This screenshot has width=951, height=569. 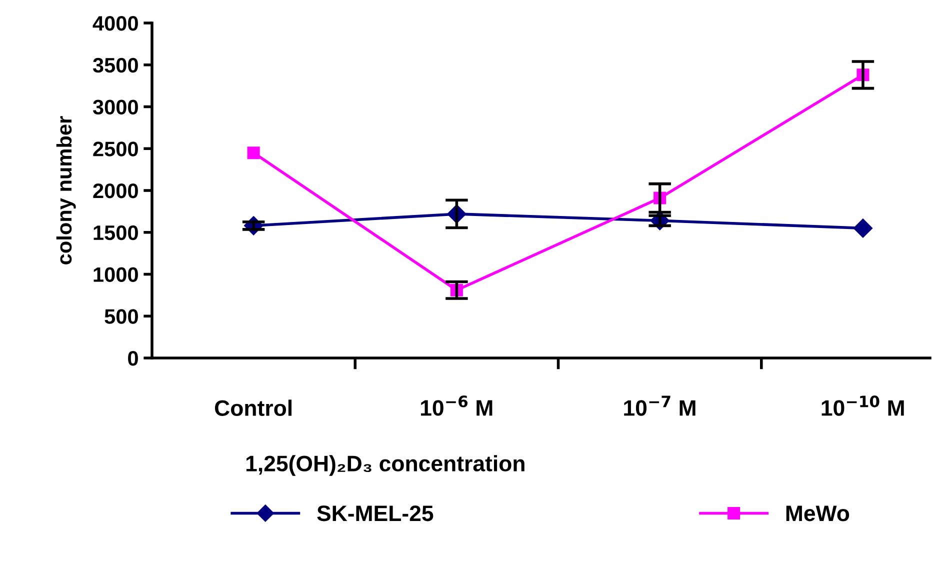 What do you see at coordinates (133, 358) in the screenshot?
I see `y-tick-label: 0` at bounding box center [133, 358].